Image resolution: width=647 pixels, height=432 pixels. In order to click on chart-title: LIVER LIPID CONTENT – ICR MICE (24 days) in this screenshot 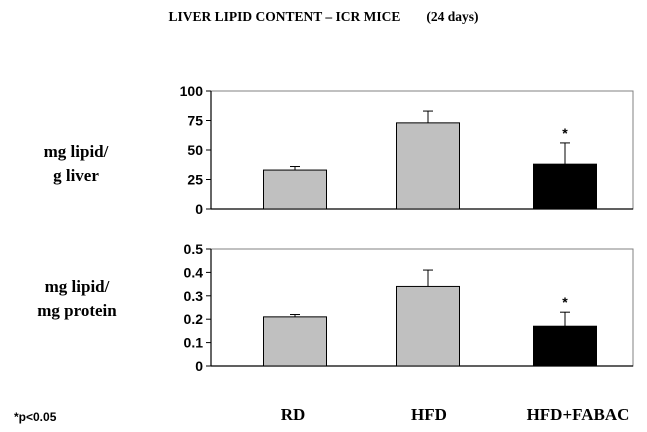, I will do `click(323, 17)`.